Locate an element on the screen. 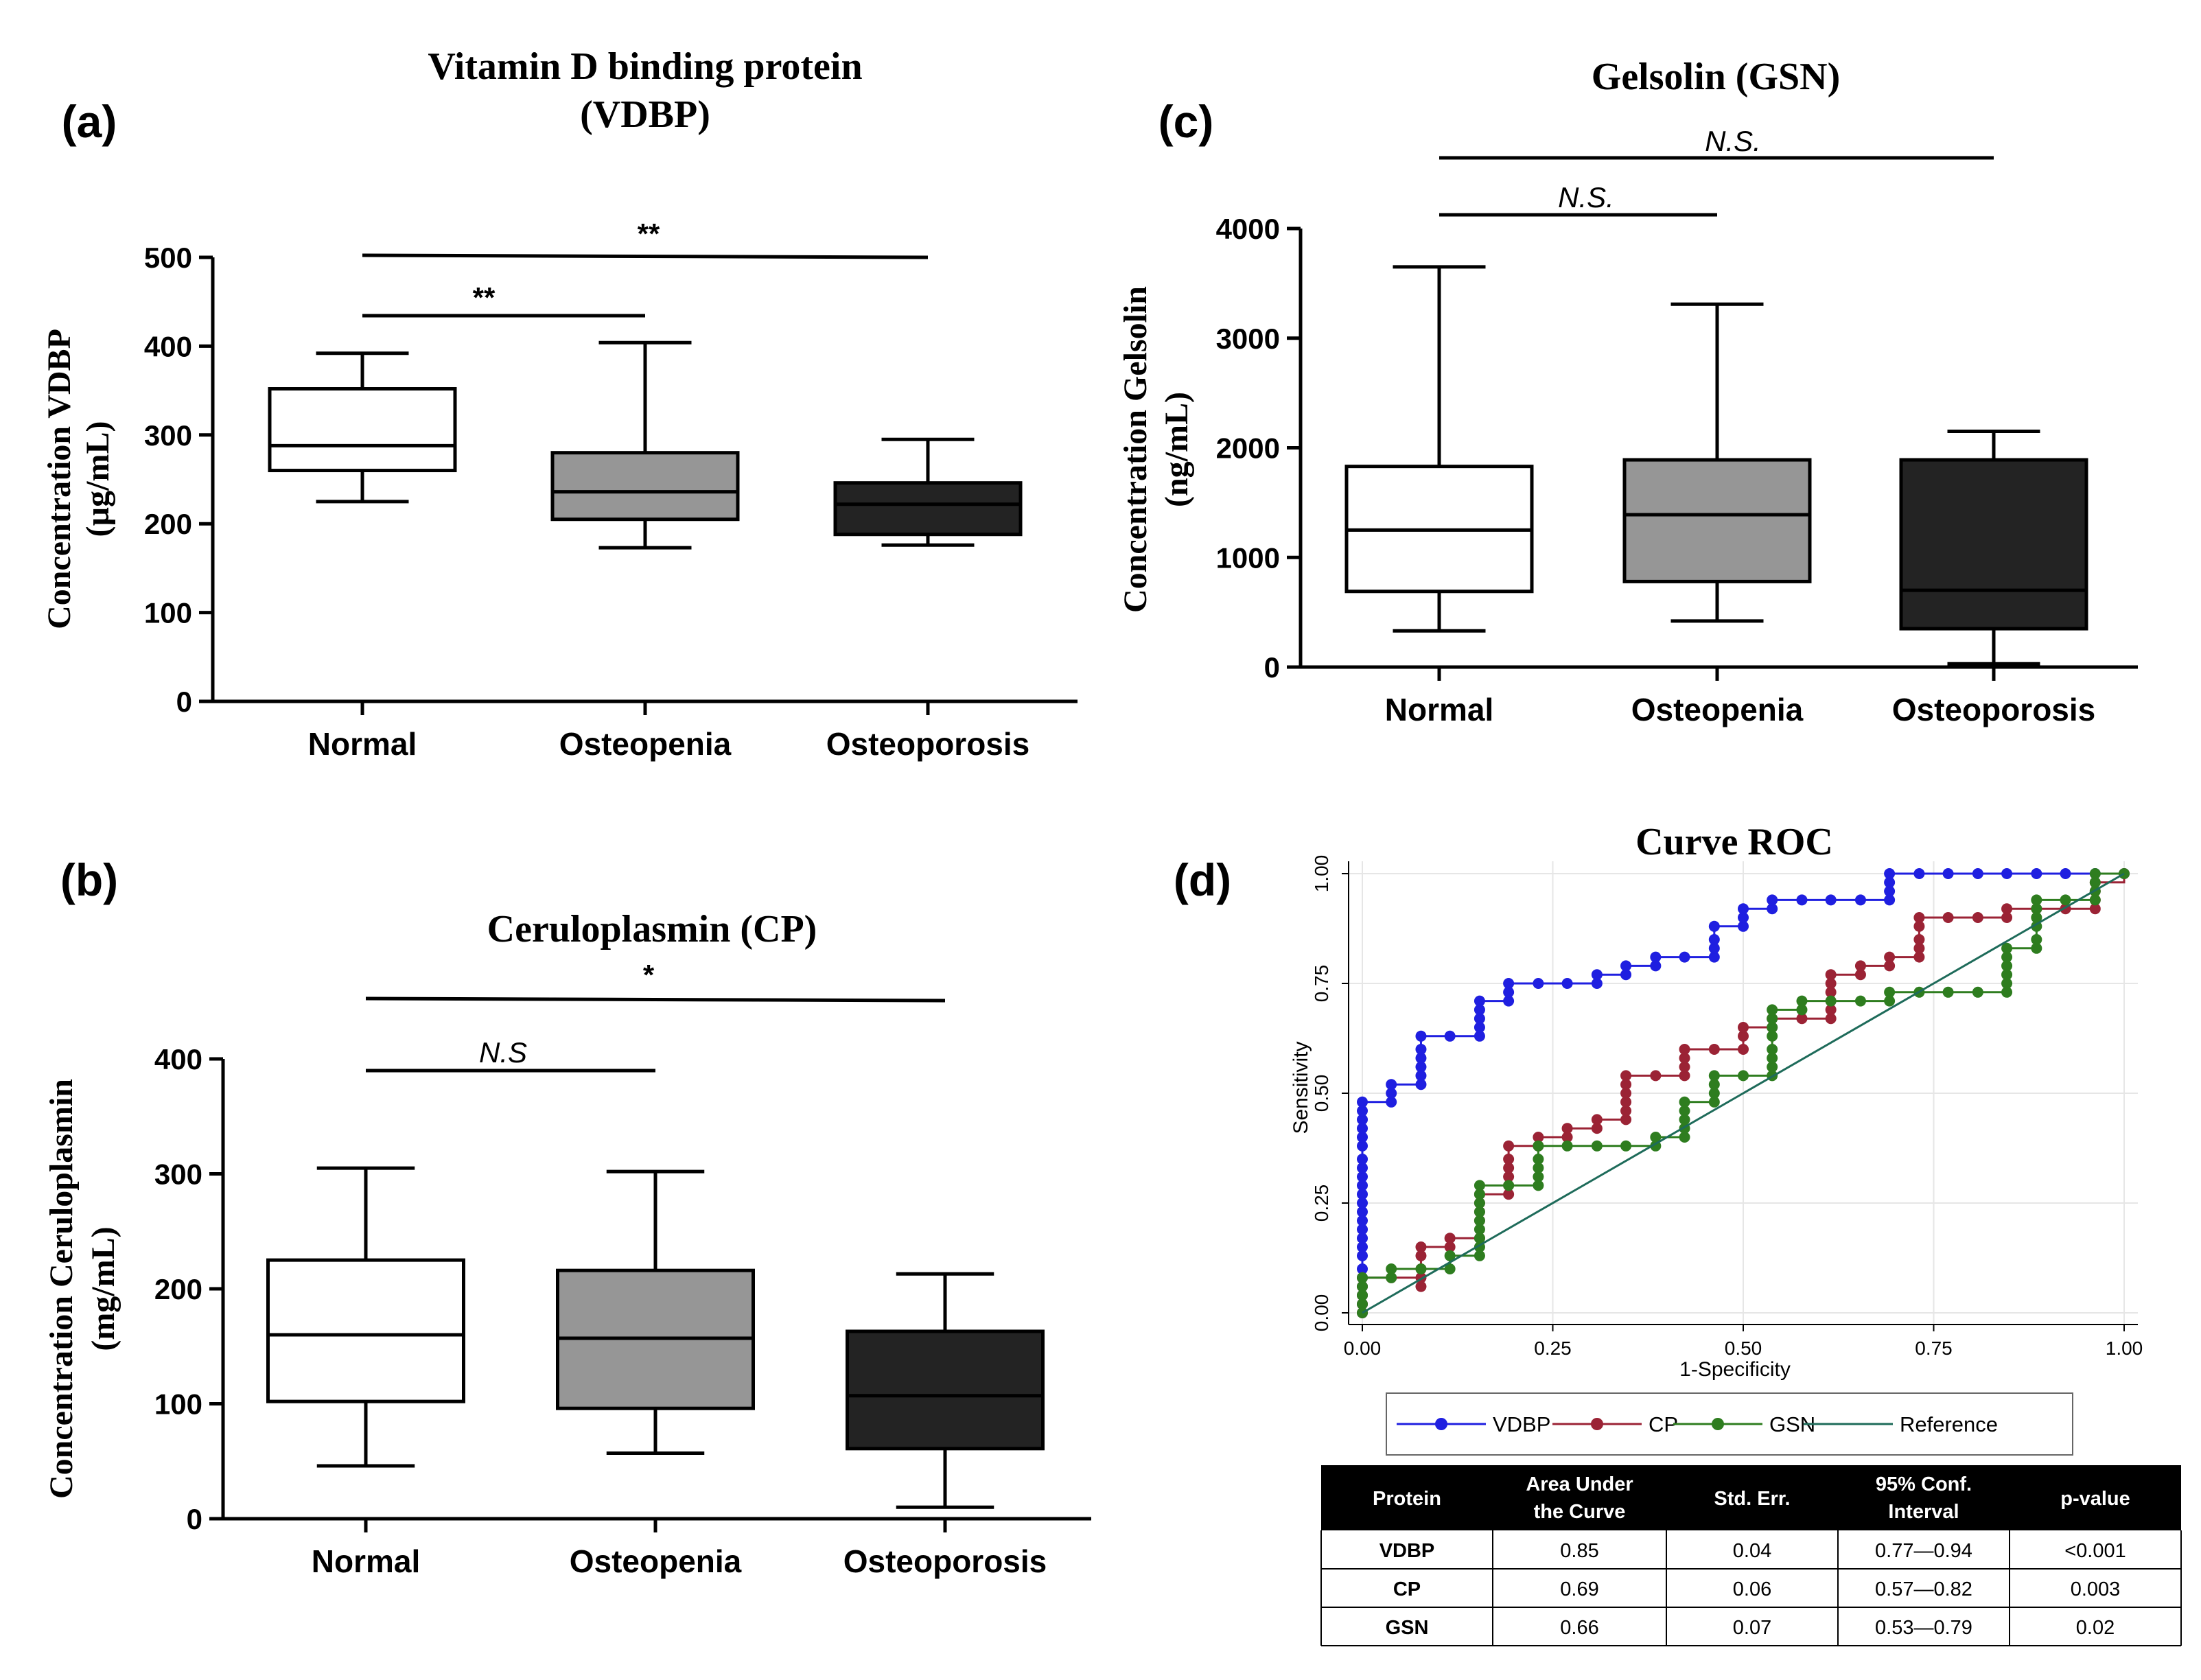 This screenshot has width=2201, height=1680. table-row: GSN 0.66 0.07 0.53—0.79 0.02 is located at coordinates (1751, 1631).